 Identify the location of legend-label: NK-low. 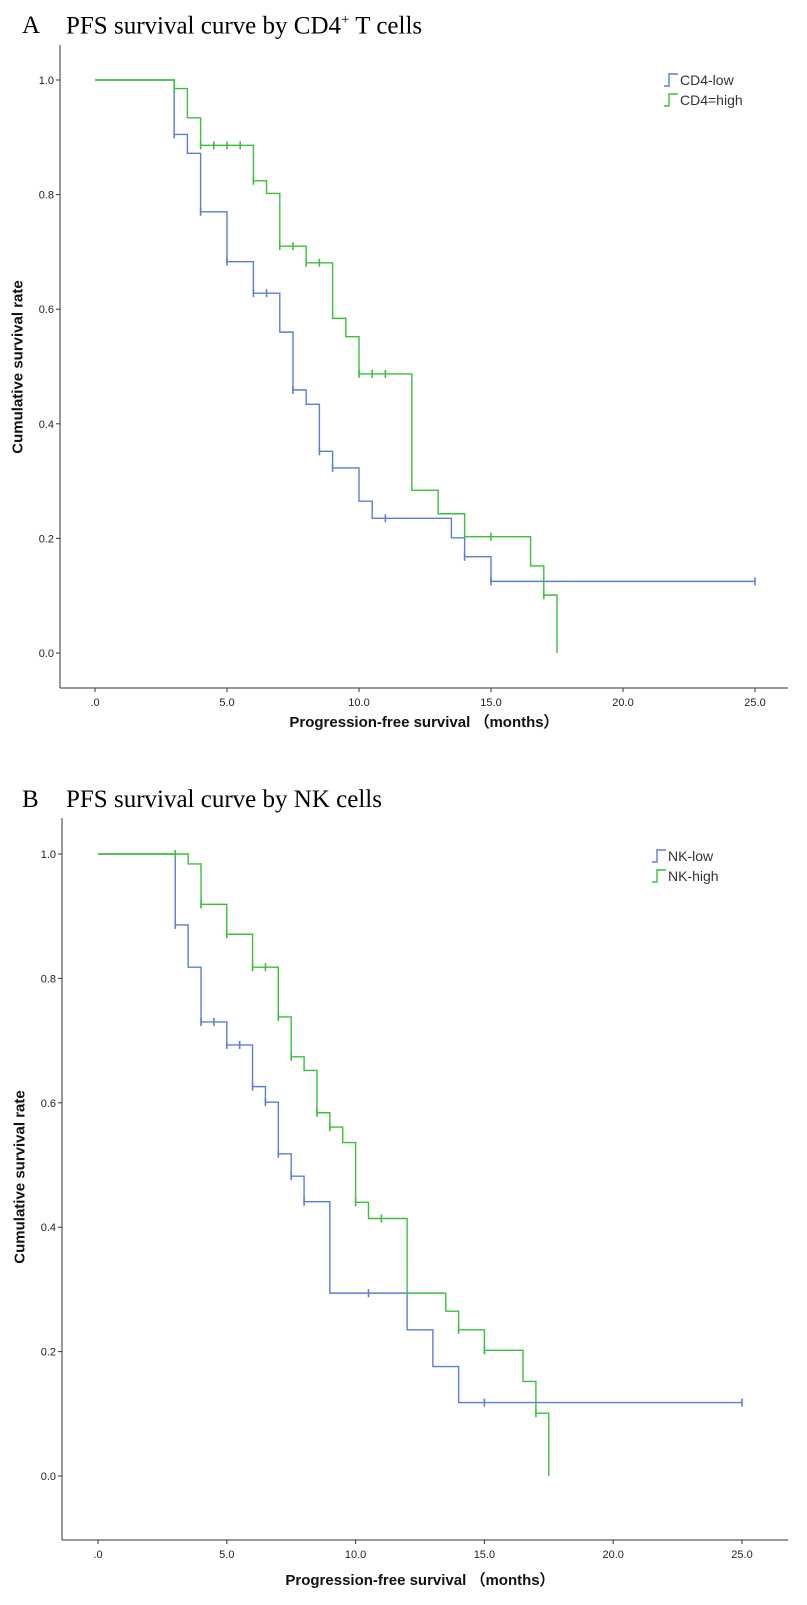
(691, 856).